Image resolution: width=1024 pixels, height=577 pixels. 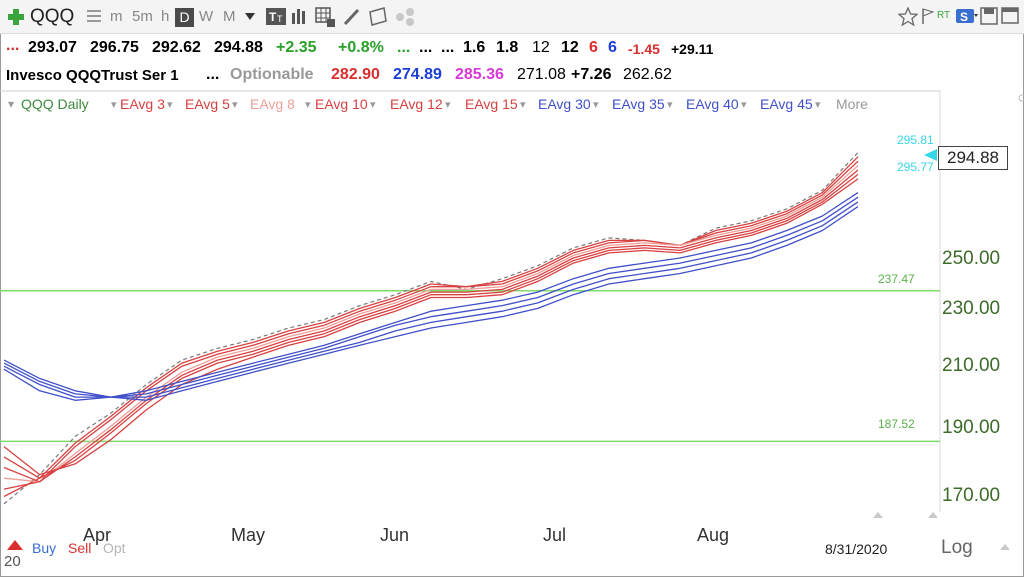 What do you see at coordinates (405, 17) in the screenshot?
I see `share-icon` at bounding box center [405, 17].